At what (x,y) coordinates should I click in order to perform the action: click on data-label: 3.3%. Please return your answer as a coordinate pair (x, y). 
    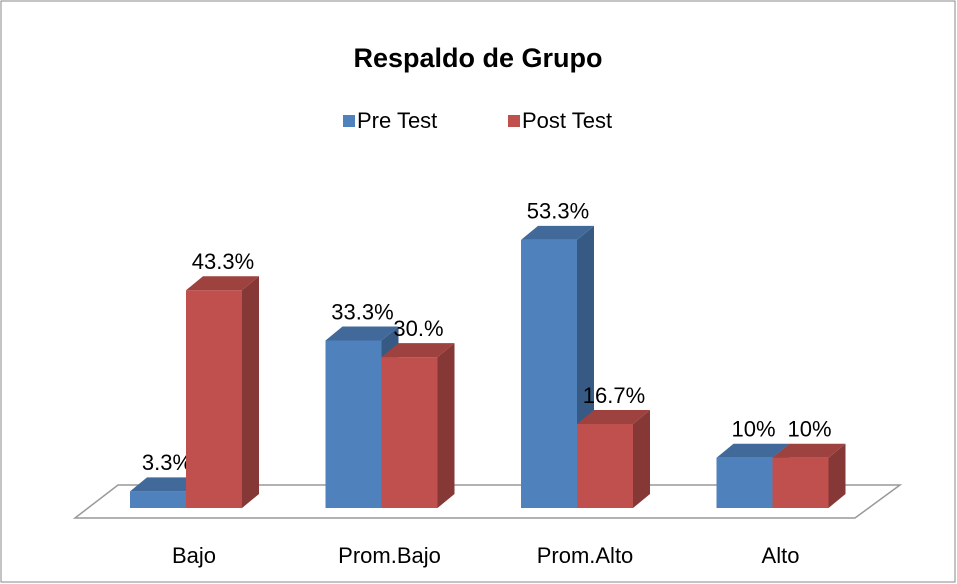
    Looking at the image, I should click on (167, 462).